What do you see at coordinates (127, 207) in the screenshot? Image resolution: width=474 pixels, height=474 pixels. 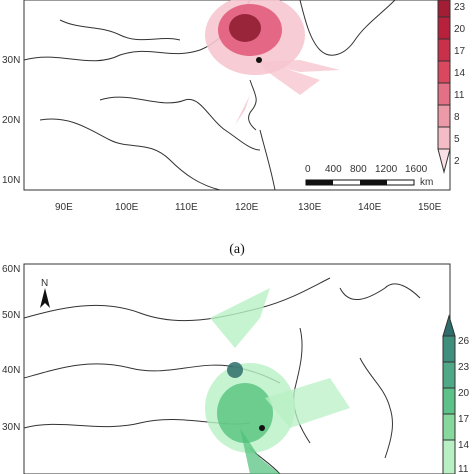 I see `lon-label: 100E` at bounding box center [127, 207].